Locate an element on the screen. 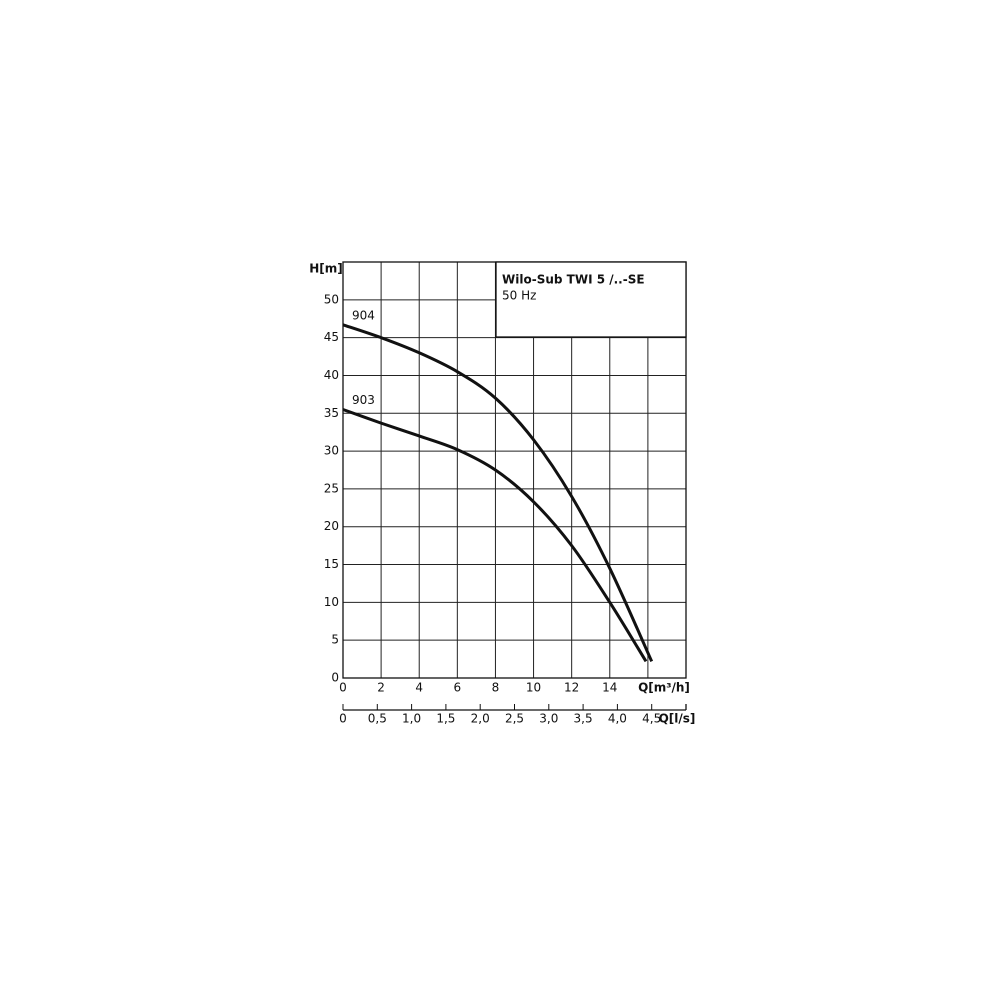 This screenshot has height=1000, width=1000. chart-subtitle: 50 Hz is located at coordinates (519, 296).